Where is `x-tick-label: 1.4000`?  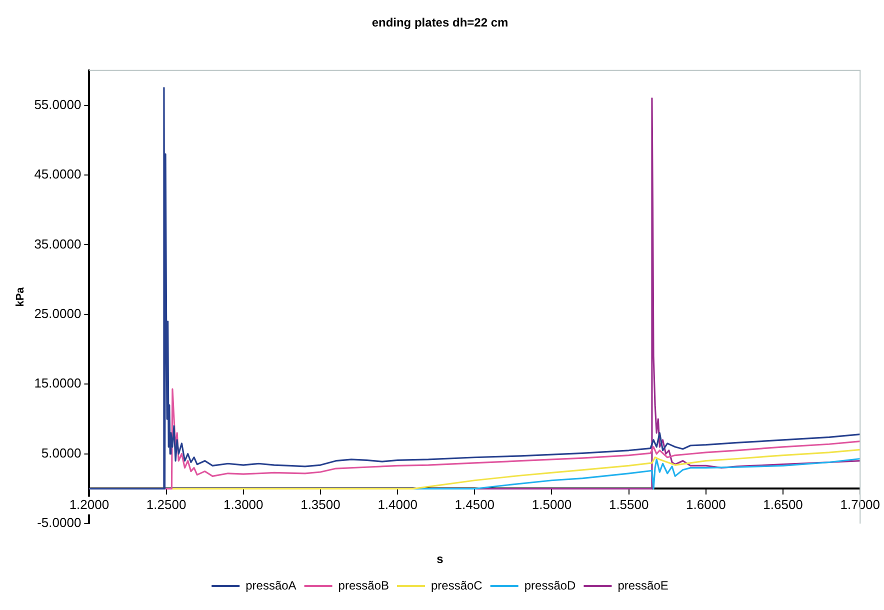
x-tick-label: 1.4000 is located at coordinates (398, 504).